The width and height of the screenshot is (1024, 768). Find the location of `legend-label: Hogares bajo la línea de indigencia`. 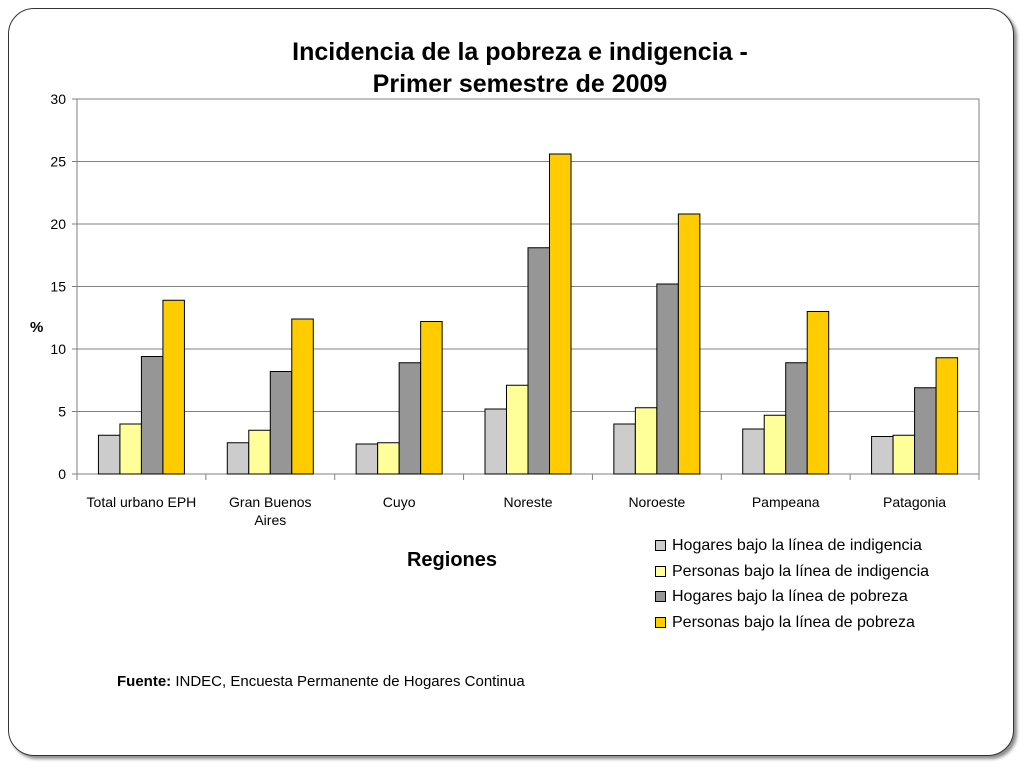

legend-label: Hogares bajo la línea de indigencia is located at coordinates (797, 545).